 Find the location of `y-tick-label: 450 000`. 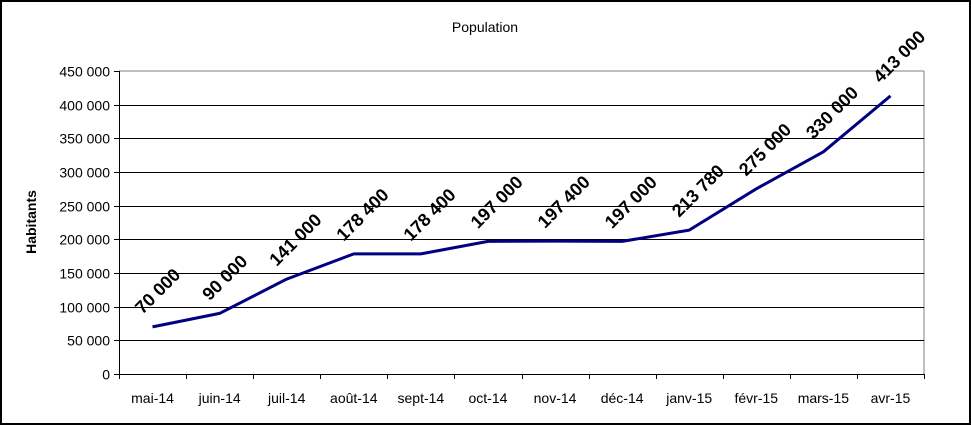

y-tick-label: 450 000 is located at coordinates (84, 72).